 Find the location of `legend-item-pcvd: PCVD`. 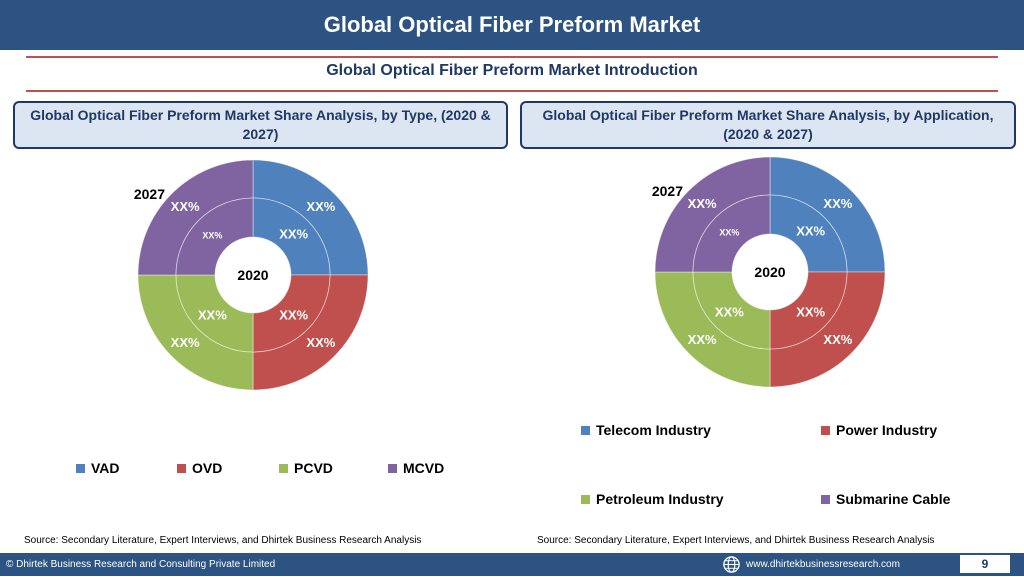

legend-item-pcvd: PCVD is located at coordinates (306, 468).